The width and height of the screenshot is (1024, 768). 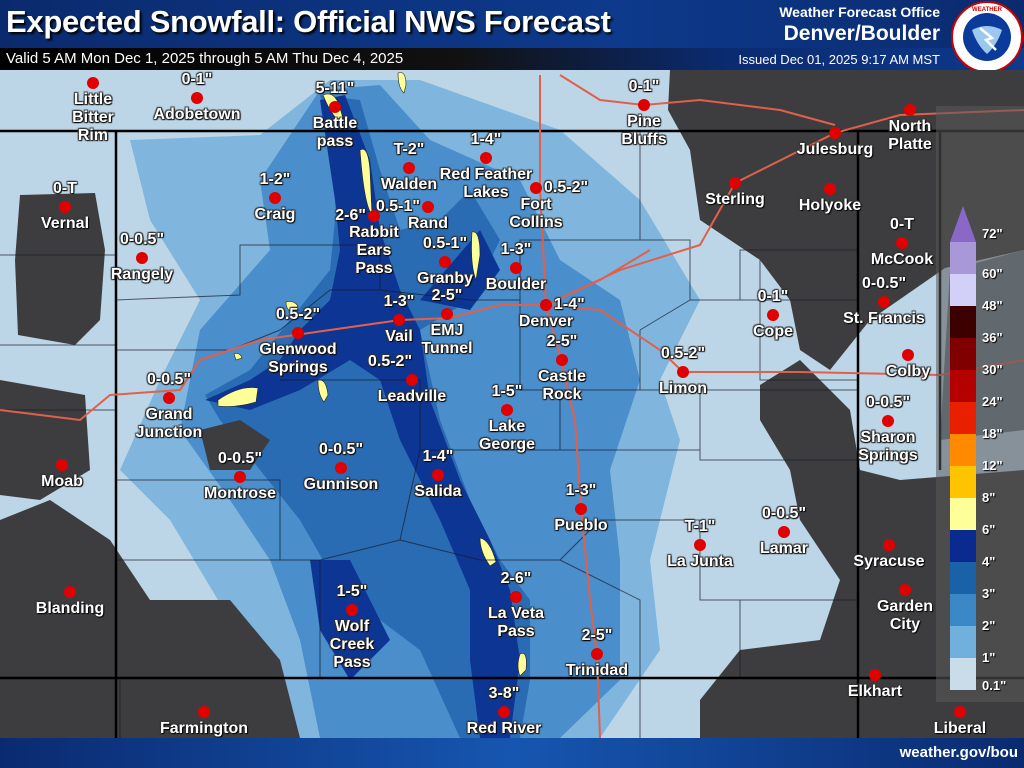 What do you see at coordinates (989, 561) in the screenshot?
I see `legend-label: 4"` at bounding box center [989, 561].